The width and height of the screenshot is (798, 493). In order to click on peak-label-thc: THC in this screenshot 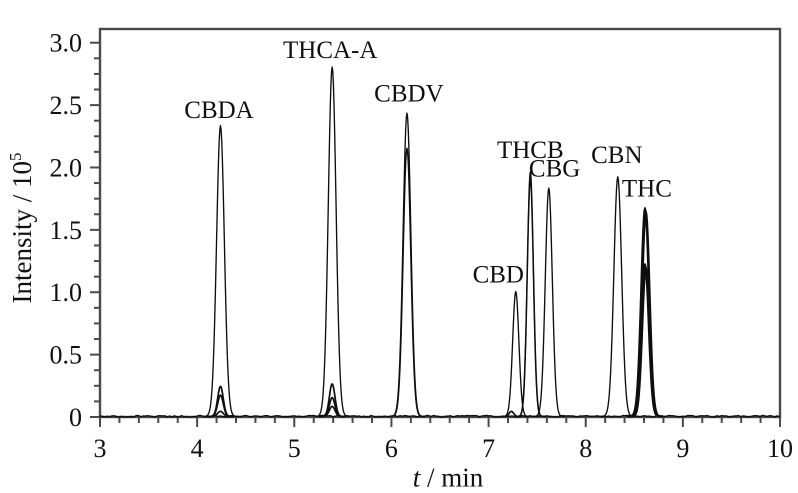, I will do `click(647, 188)`.